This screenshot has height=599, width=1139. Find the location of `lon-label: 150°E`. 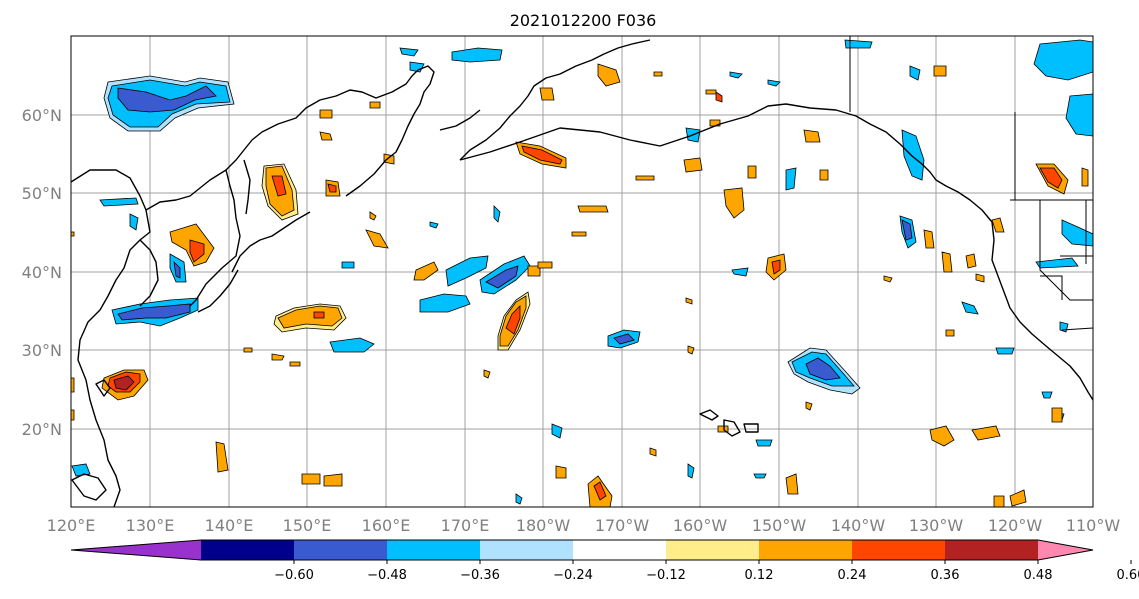

lon-label: 150°E is located at coordinates (307, 525).